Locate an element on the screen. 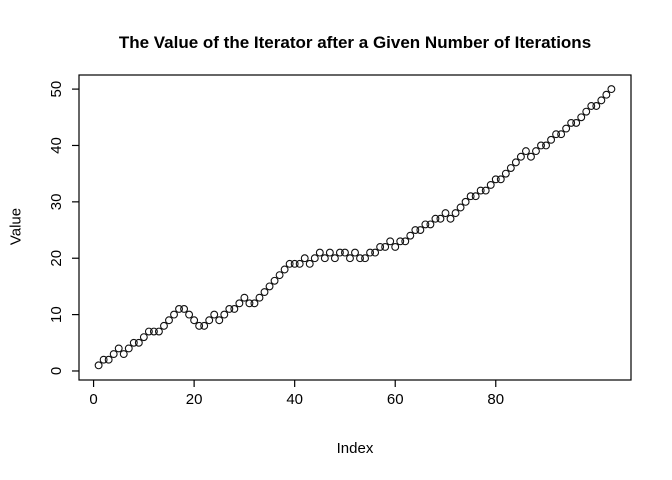  y-tick-label: 20 is located at coordinates (56, 258).